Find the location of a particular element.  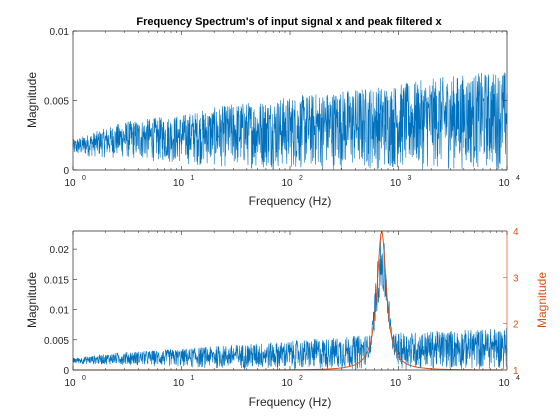

right-y-tick-label: 1 is located at coordinates (516, 371).